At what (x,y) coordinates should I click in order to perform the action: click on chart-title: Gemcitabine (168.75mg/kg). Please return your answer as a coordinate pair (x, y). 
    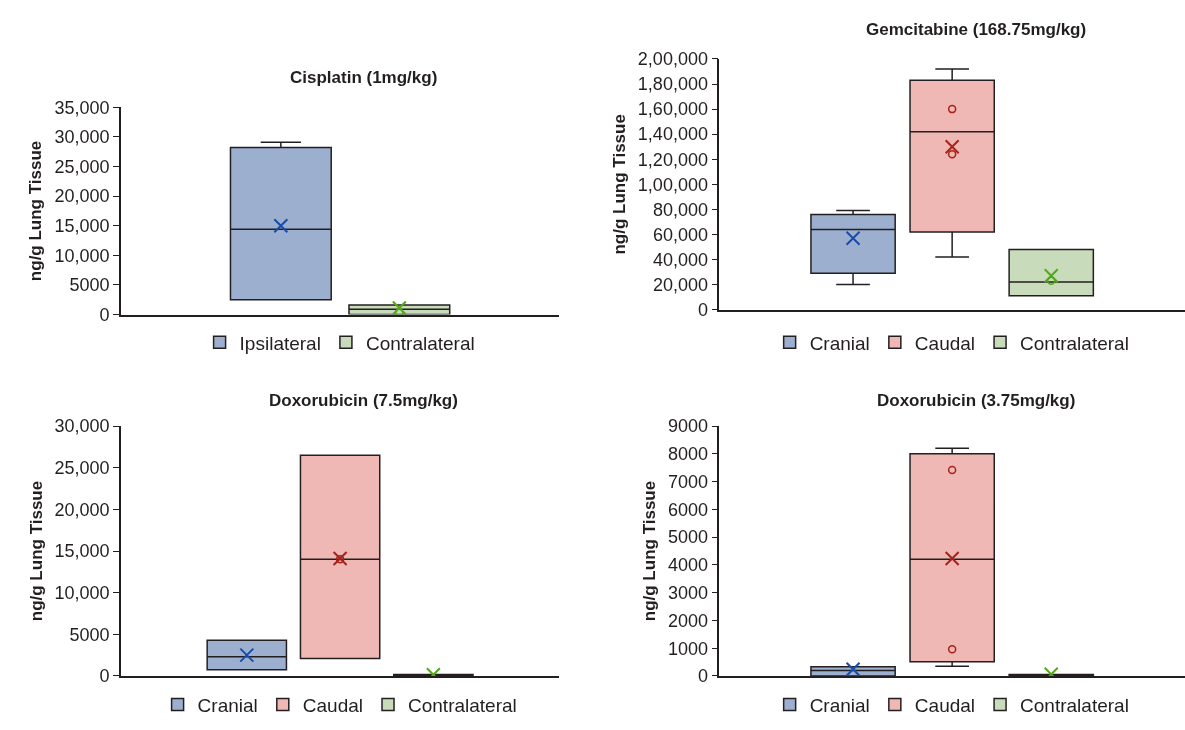
    Looking at the image, I should click on (976, 29).